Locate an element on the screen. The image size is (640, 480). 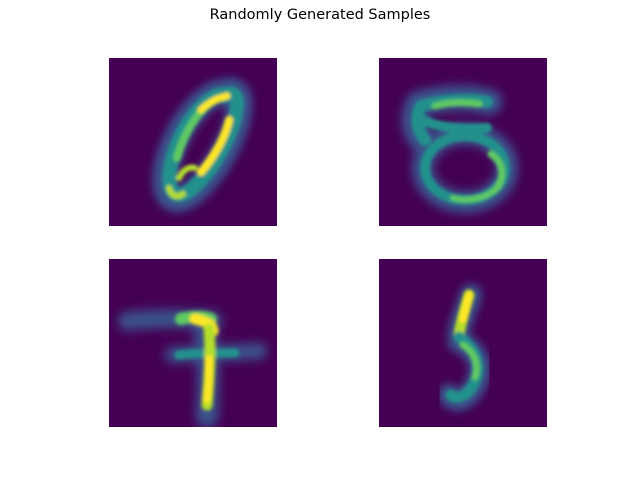
generated-digit-5-b is located at coordinates (464, 347).